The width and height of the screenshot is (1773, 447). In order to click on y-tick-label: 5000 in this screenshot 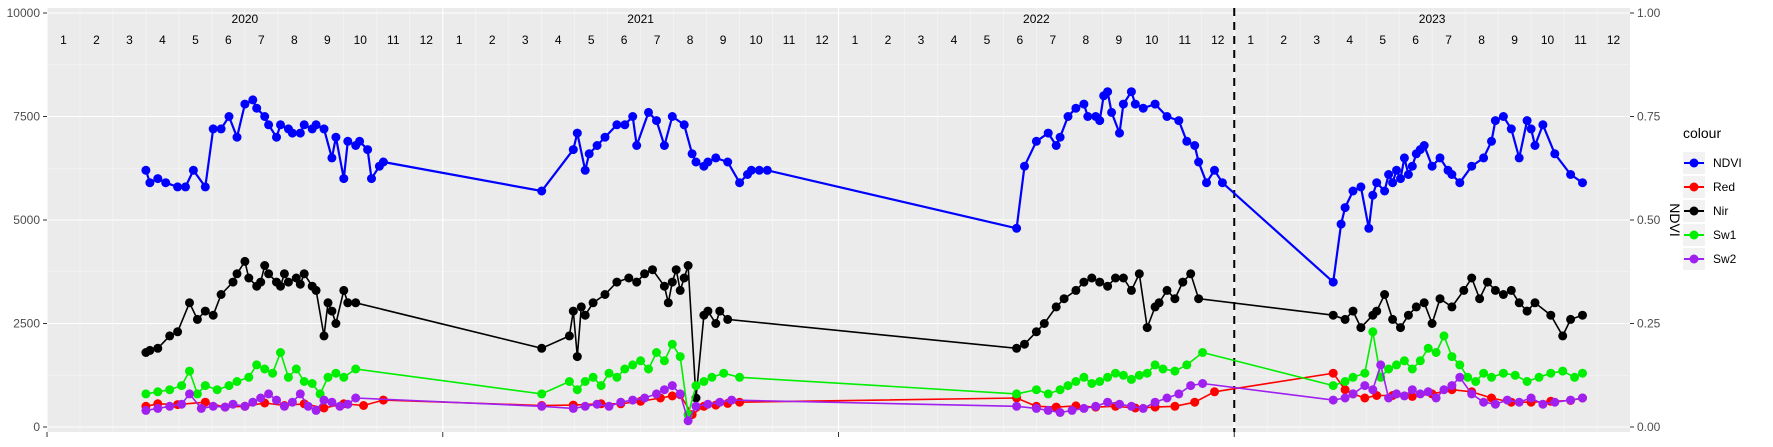, I will do `click(26, 220)`.